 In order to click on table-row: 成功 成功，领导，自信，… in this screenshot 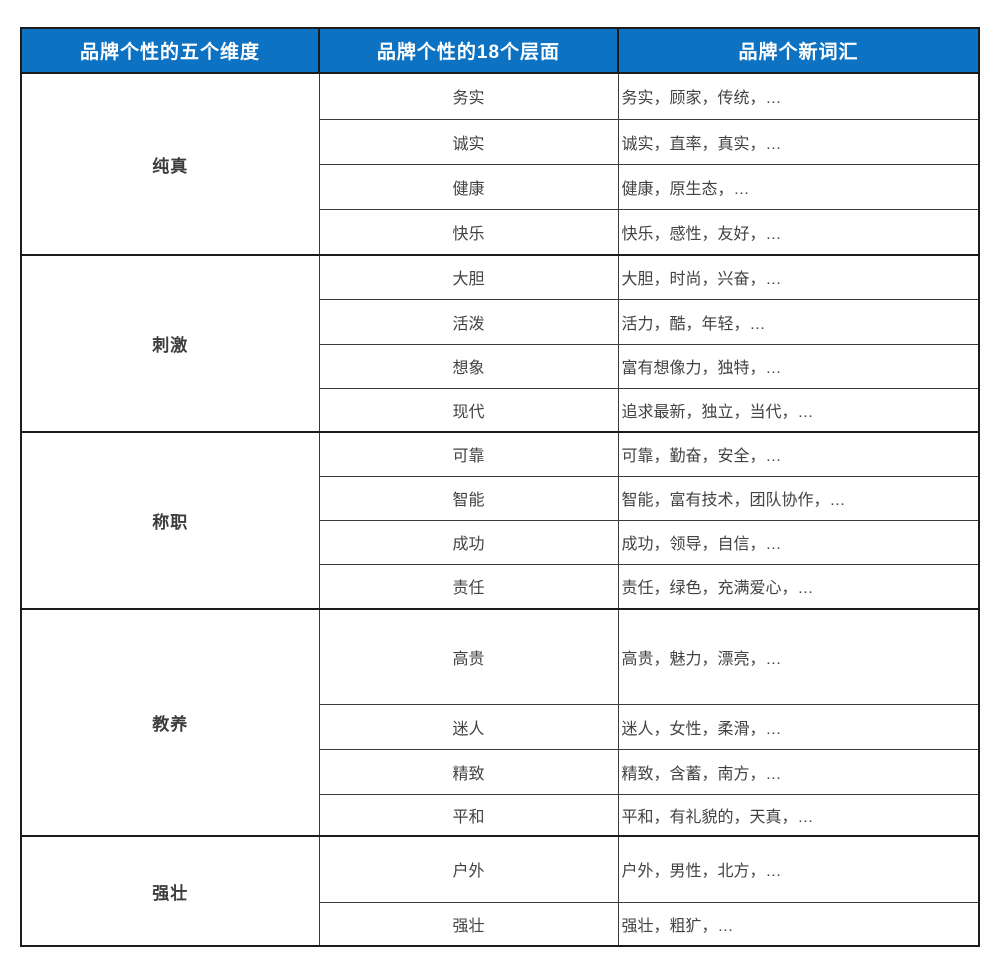, I will do `click(500, 542)`.